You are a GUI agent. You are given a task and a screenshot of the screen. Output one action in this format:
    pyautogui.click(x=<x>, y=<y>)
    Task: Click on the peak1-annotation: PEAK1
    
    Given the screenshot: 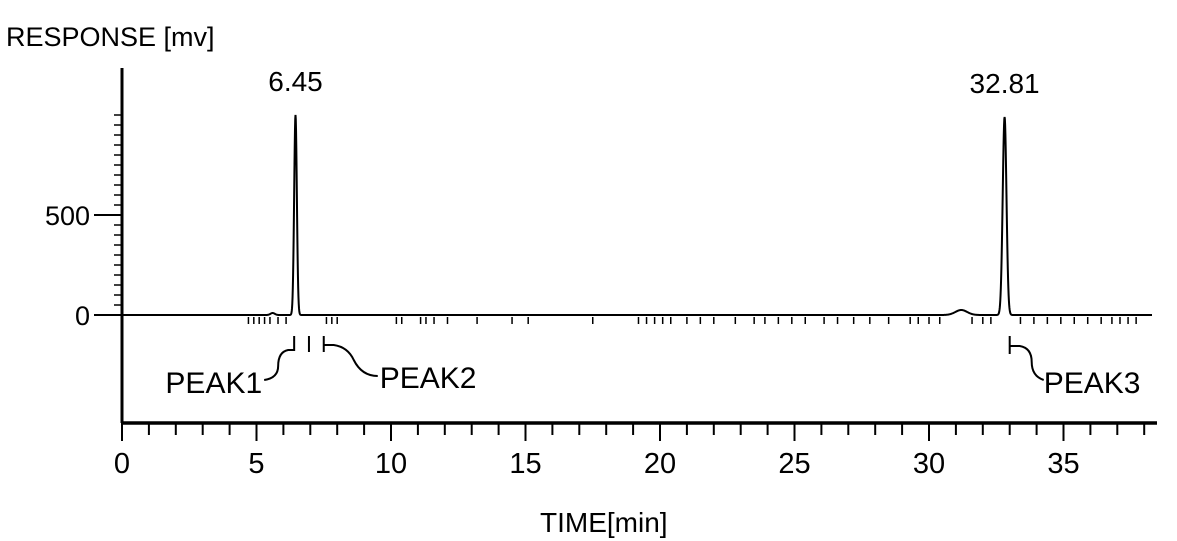 What is the action you would take?
    pyautogui.click(x=213, y=383)
    